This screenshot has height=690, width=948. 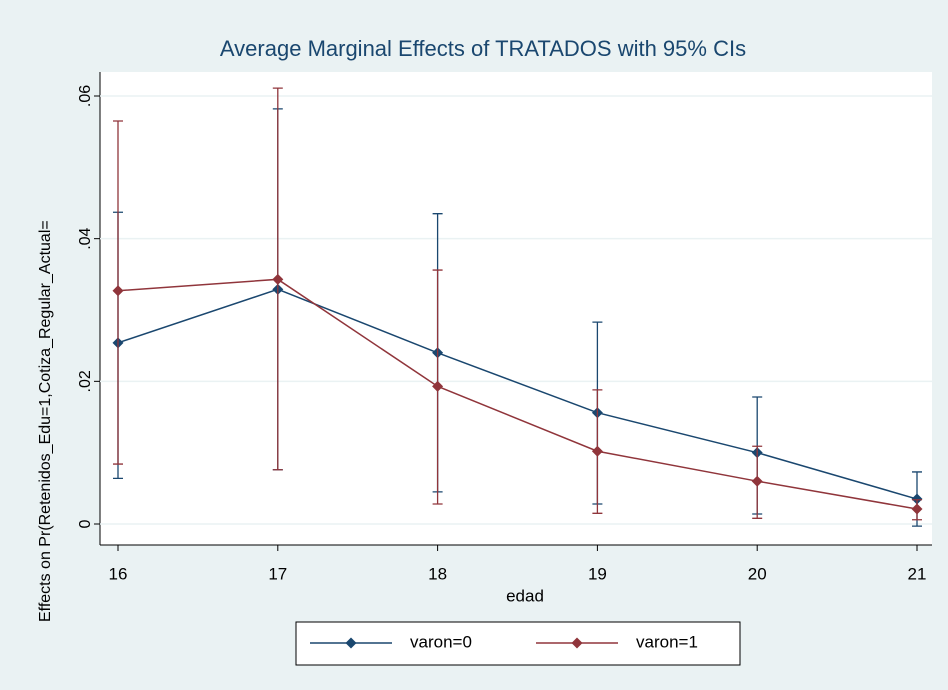 I want to click on x-axis-label: edad, so click(x=525, y=595).